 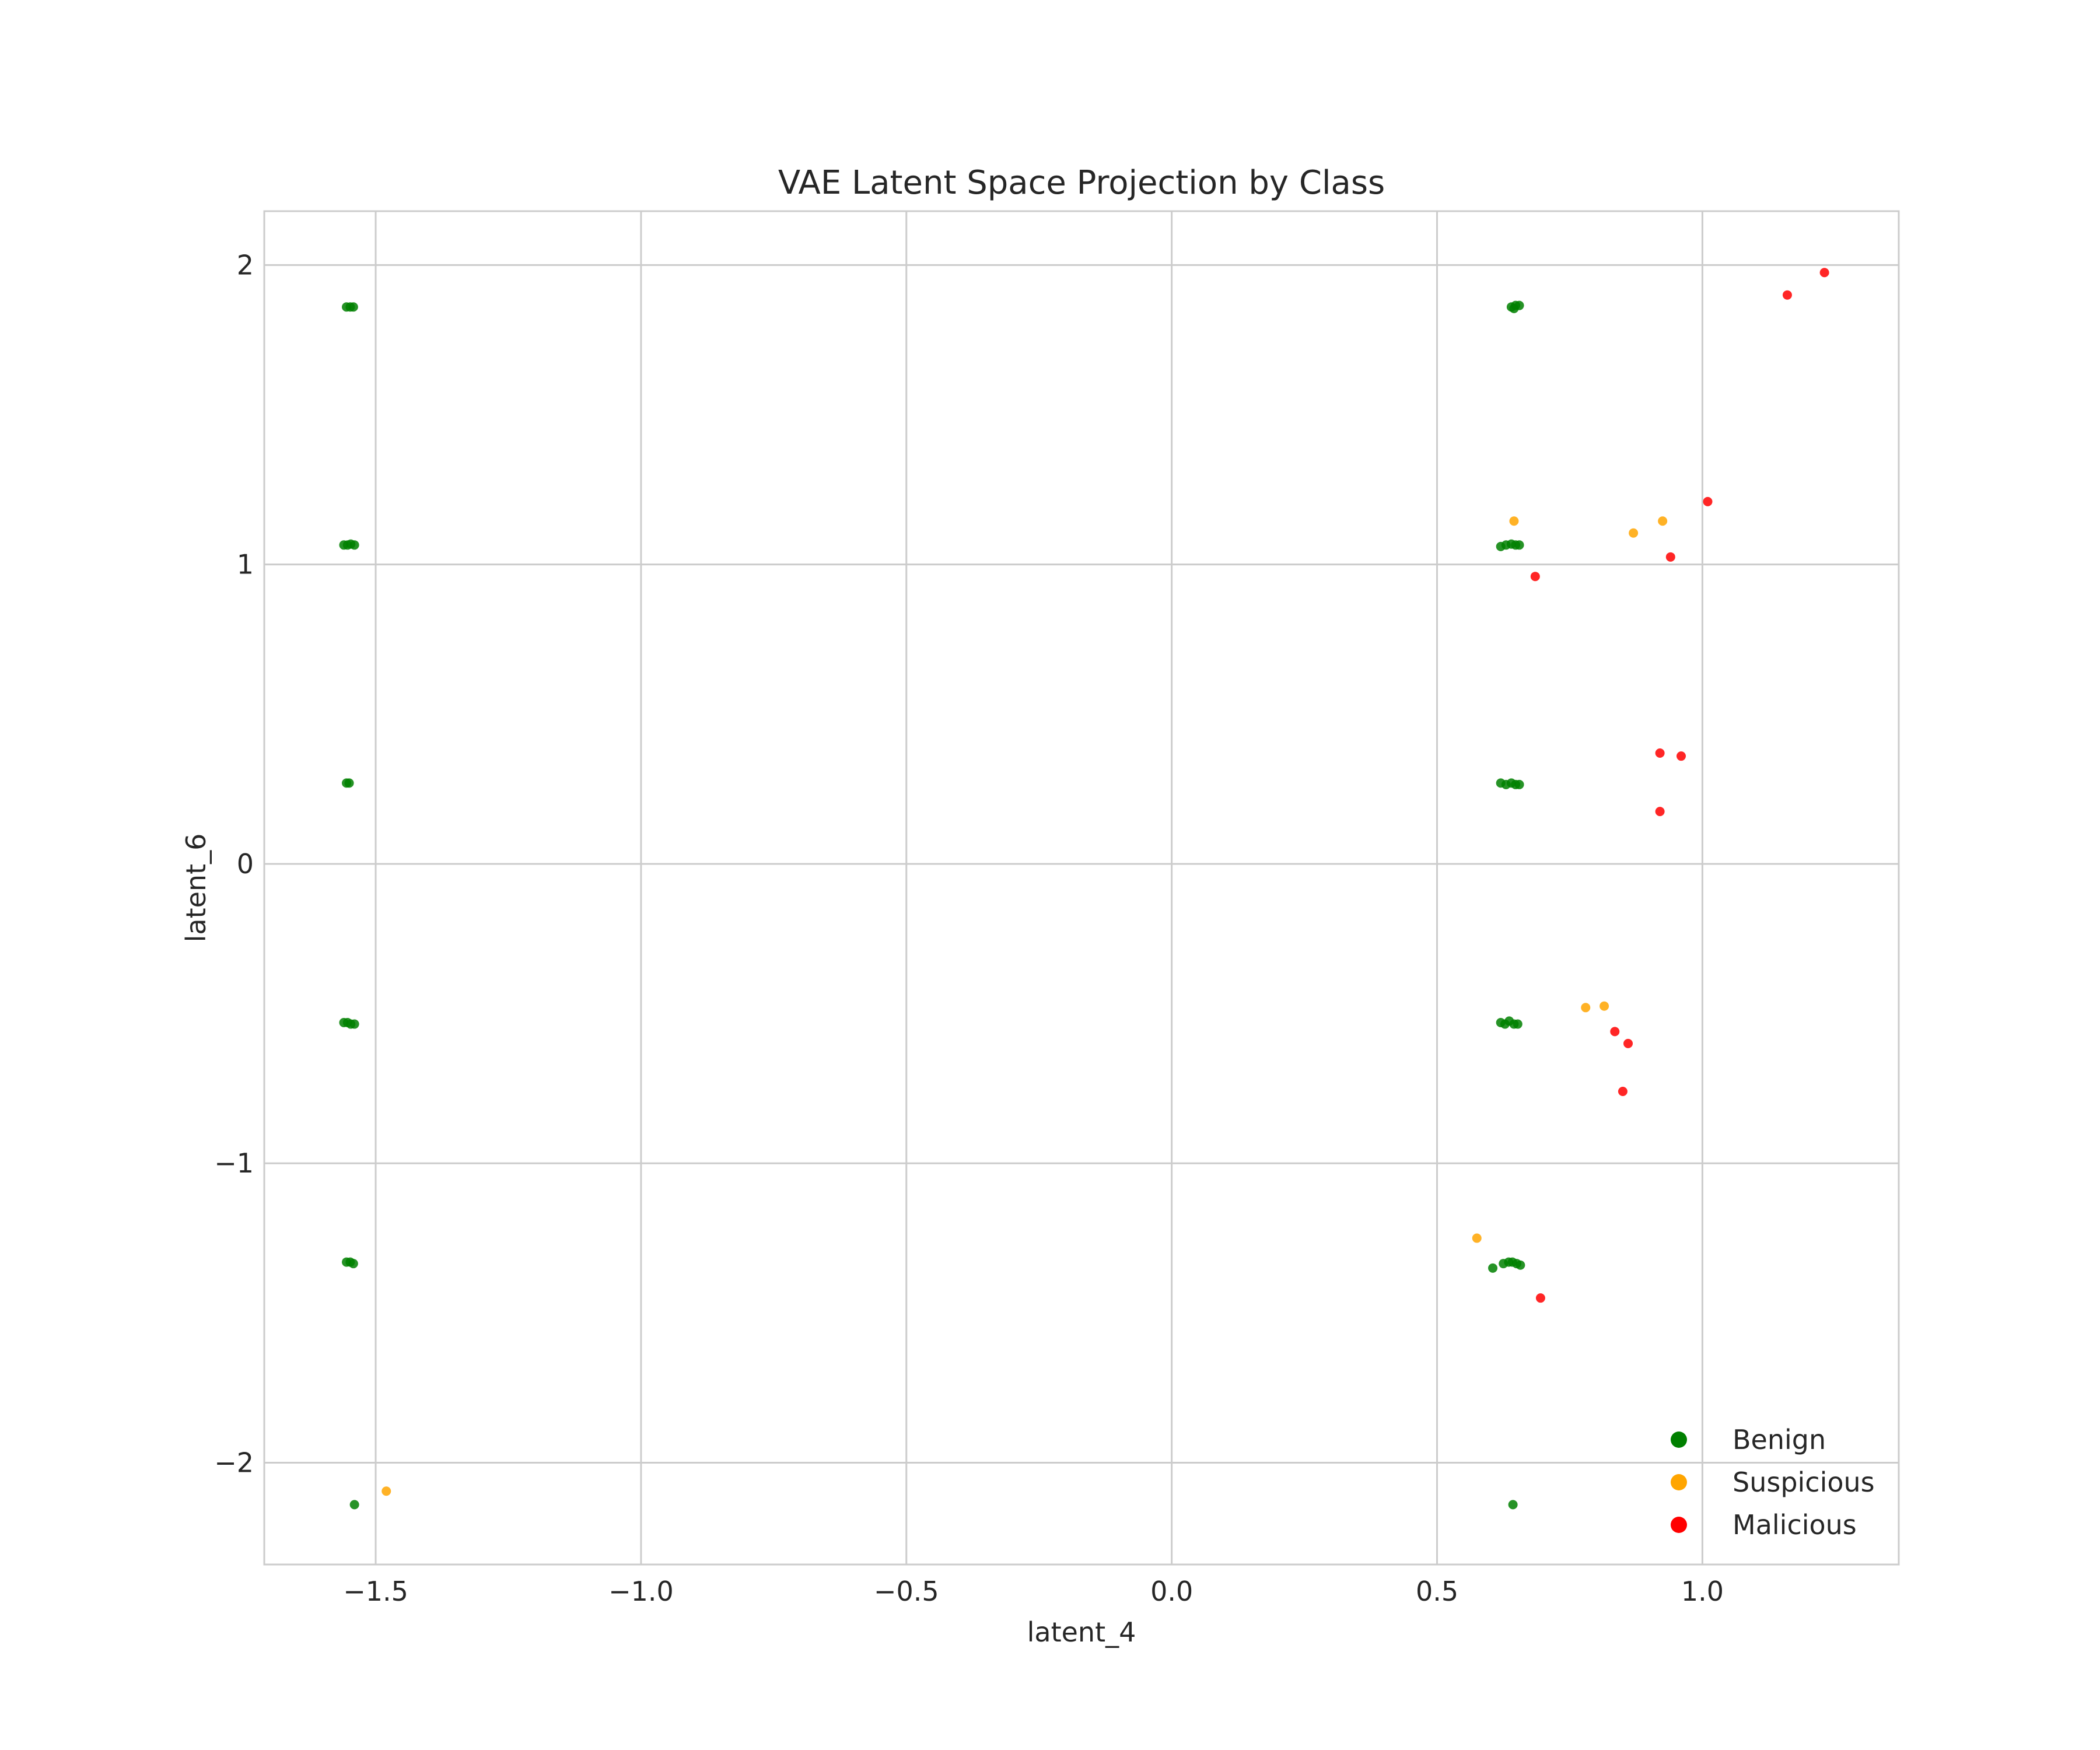 I want to click on legend-label-benign: Benign, so click(x=1779, y=1440).